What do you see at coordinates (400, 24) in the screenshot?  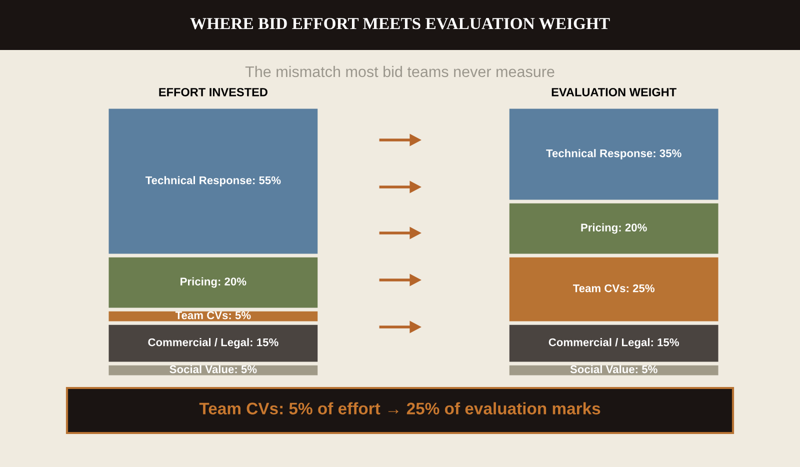 I see `chart-title: WHERE BID EFFORT MEETS EVALUATION WEIGHT` at bounding box center [400, 24].